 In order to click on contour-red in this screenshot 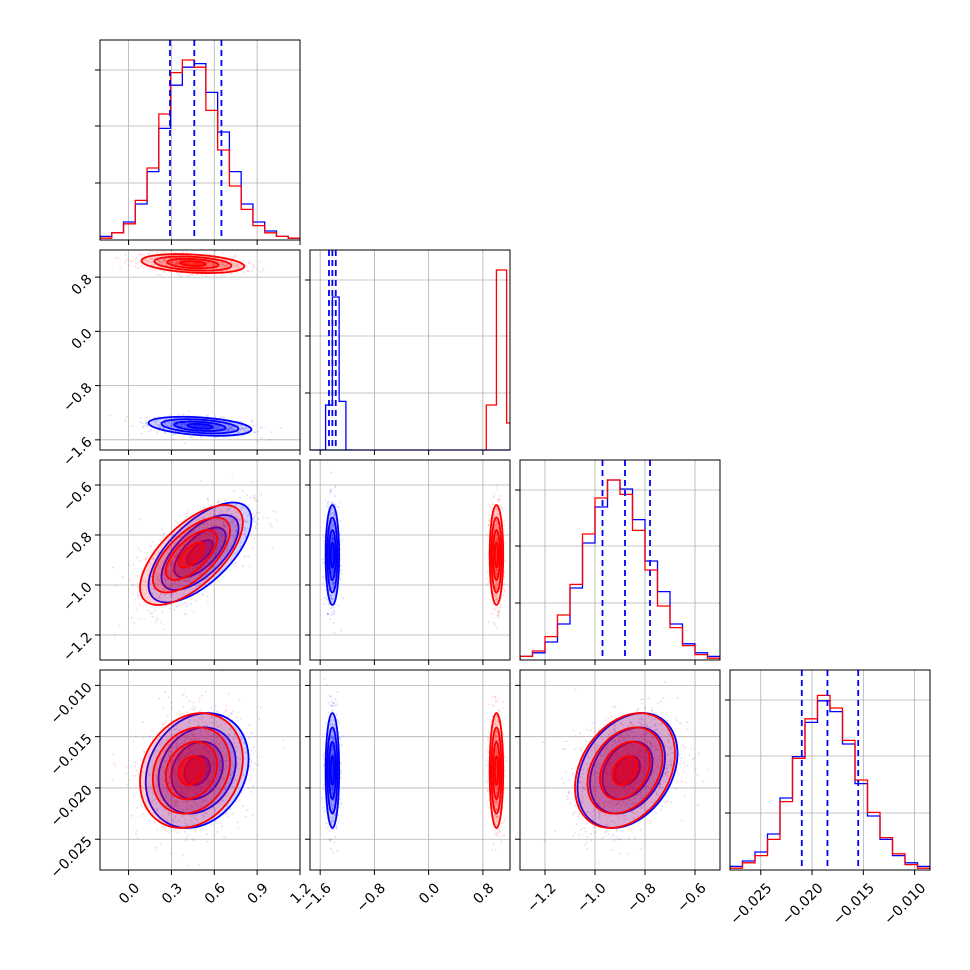, I will do `click(496, 555)`.